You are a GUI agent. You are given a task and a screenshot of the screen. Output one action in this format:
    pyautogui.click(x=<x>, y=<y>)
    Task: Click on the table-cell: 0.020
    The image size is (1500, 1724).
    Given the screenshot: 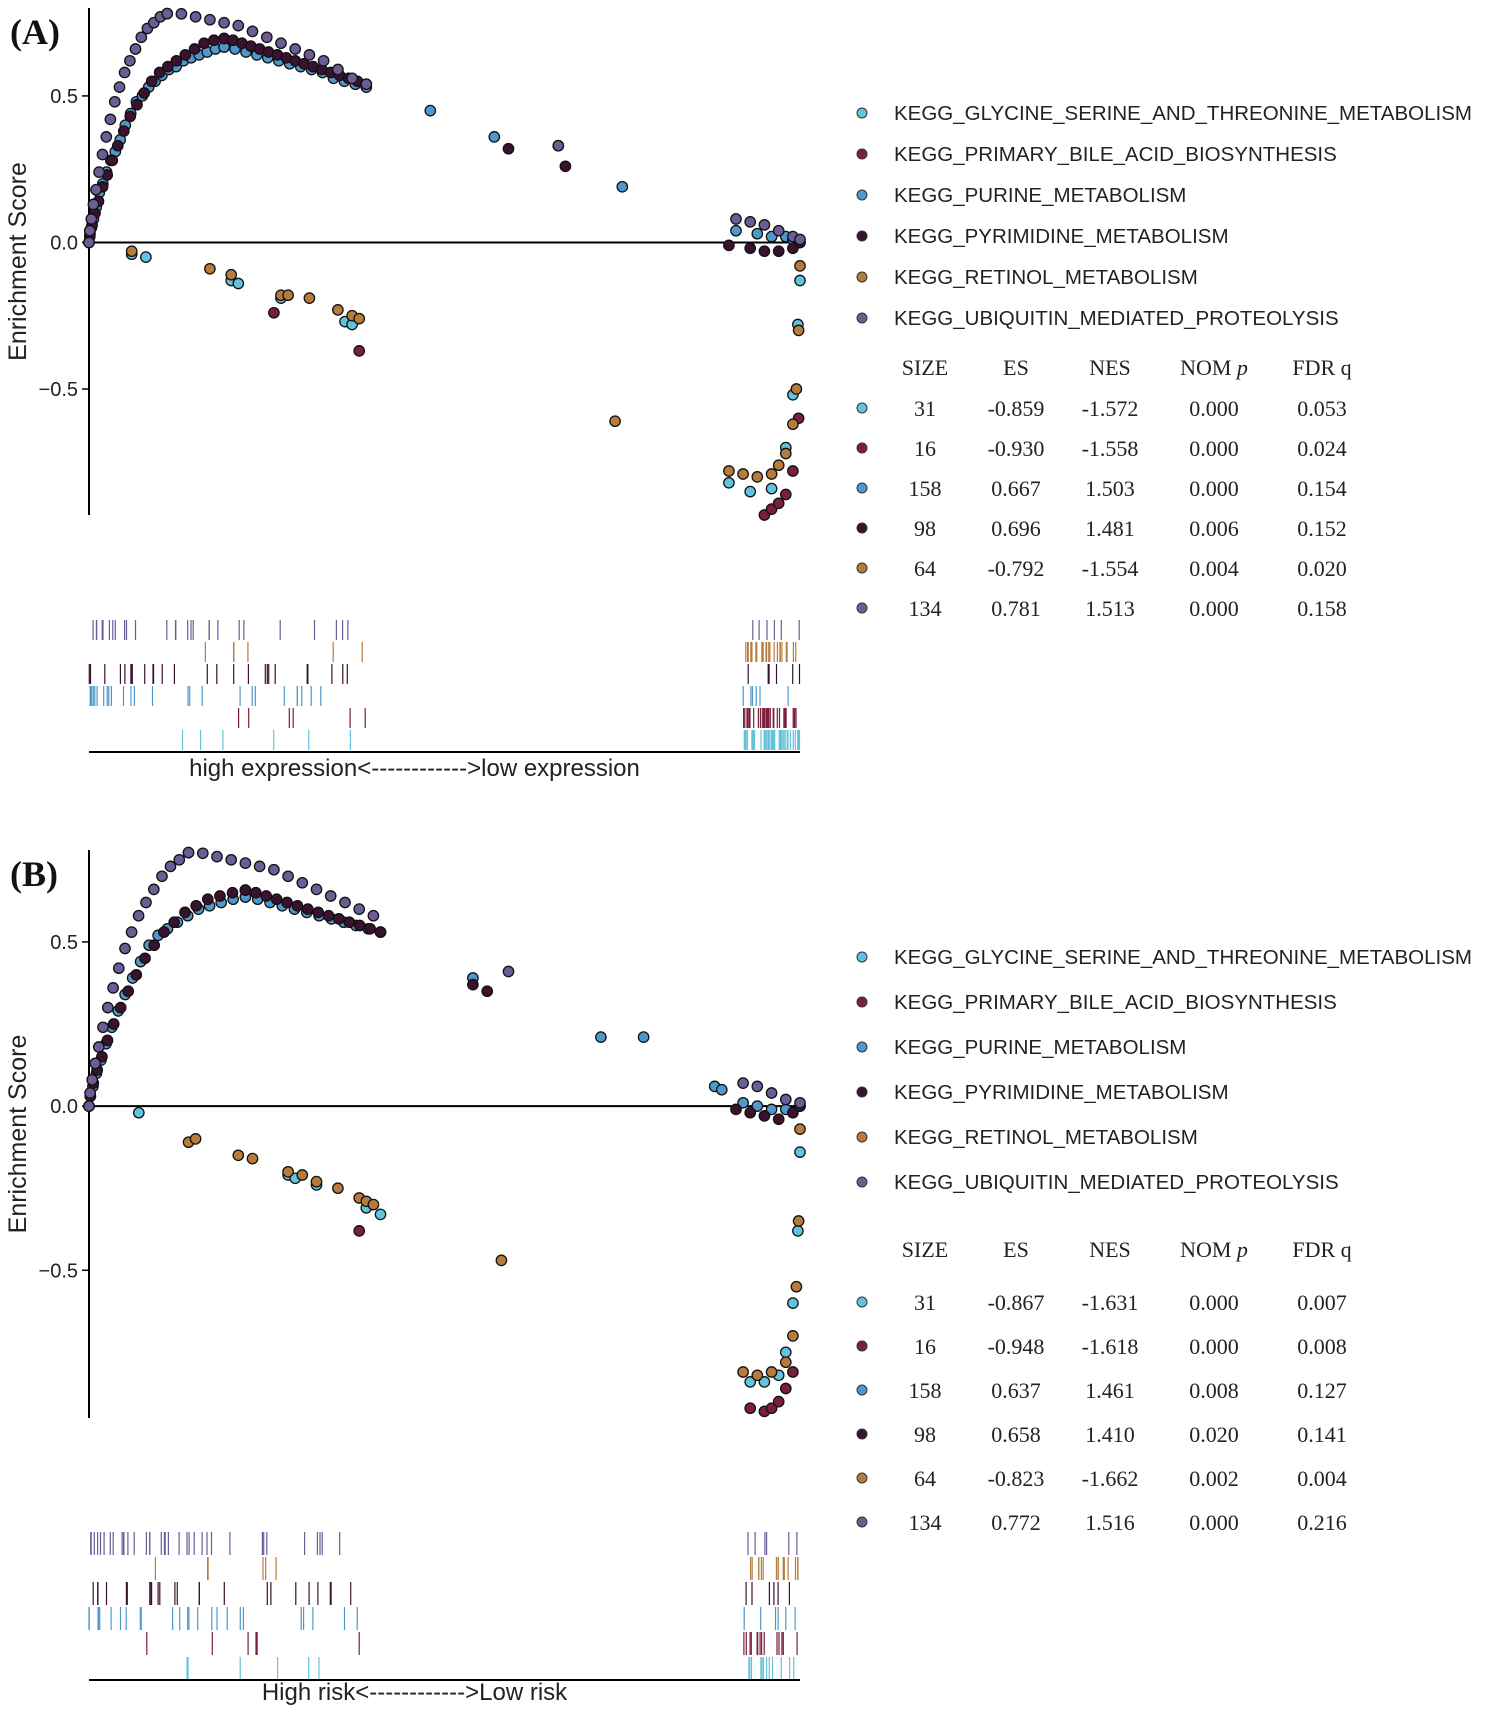 What is the action you would take?
    pyautogui.click(x=1214, y=1434)
    